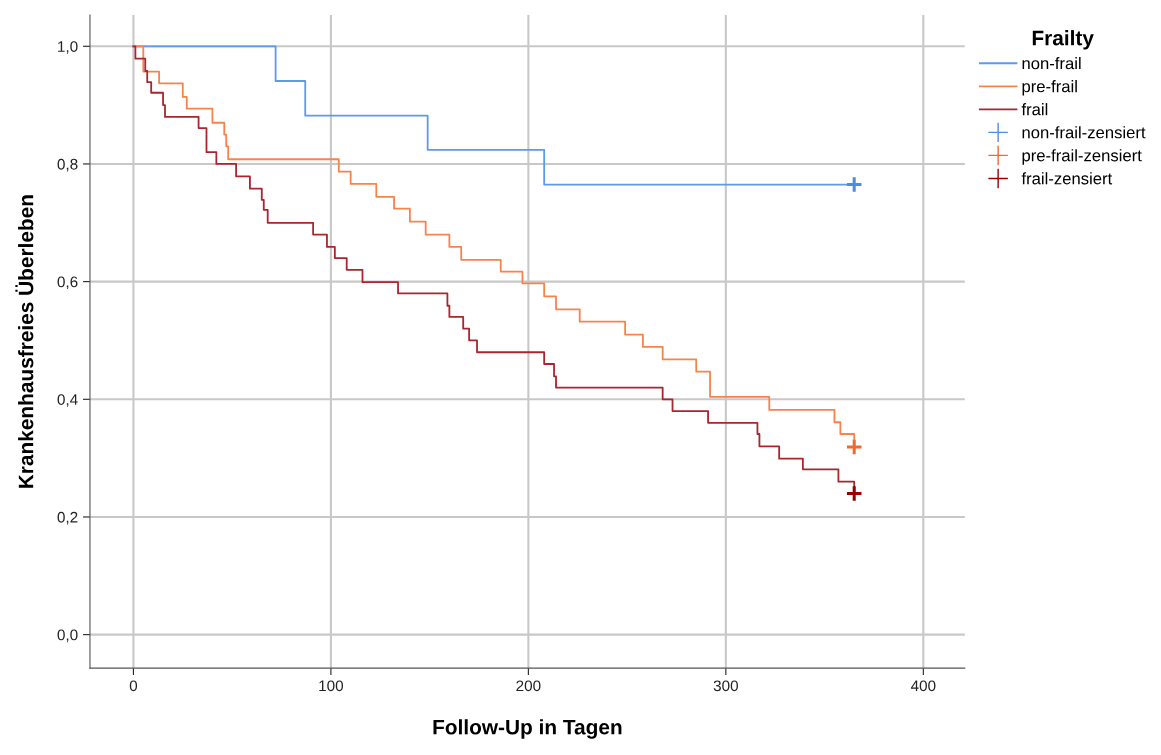  I want to click on y-tick-label: 0,4, so click(67, 400).